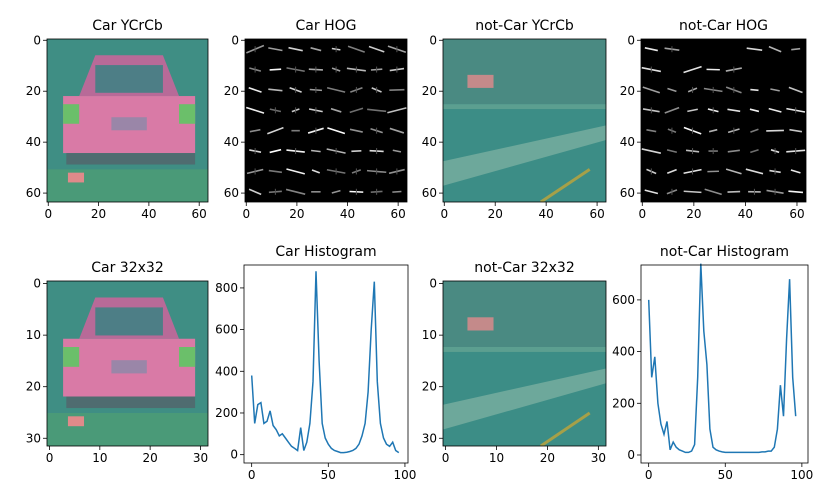  What do you see at coordinates (524, 268) in the screenshot?
I see `panel-title: not-Car 32x32` at bounding box center [524, 268].